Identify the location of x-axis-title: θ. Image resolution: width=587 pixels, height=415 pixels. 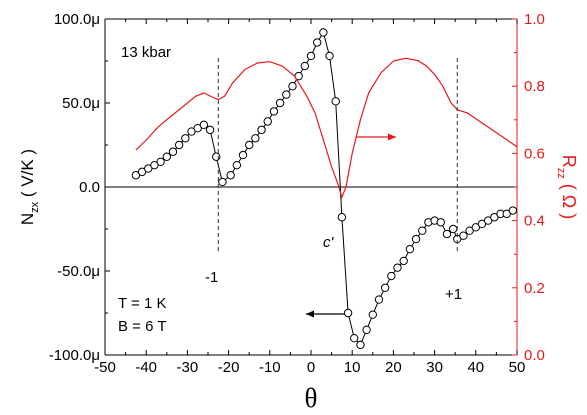
(311, 398).